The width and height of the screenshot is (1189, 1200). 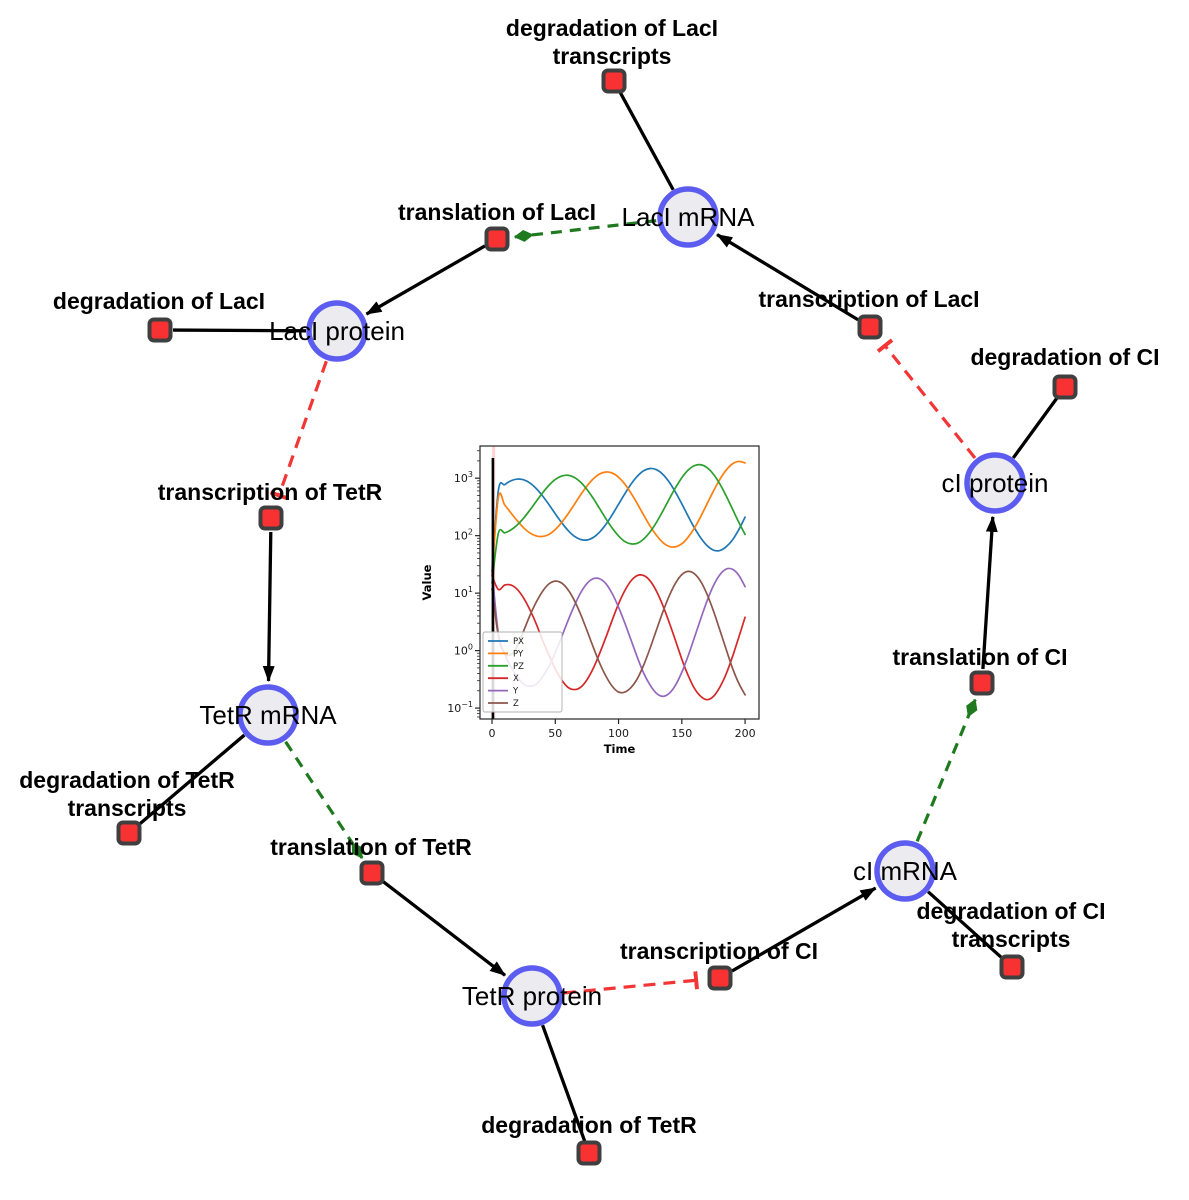 I want to click on reaction-label-translation_laci: translation of LacI, so click(x=497, y=212).